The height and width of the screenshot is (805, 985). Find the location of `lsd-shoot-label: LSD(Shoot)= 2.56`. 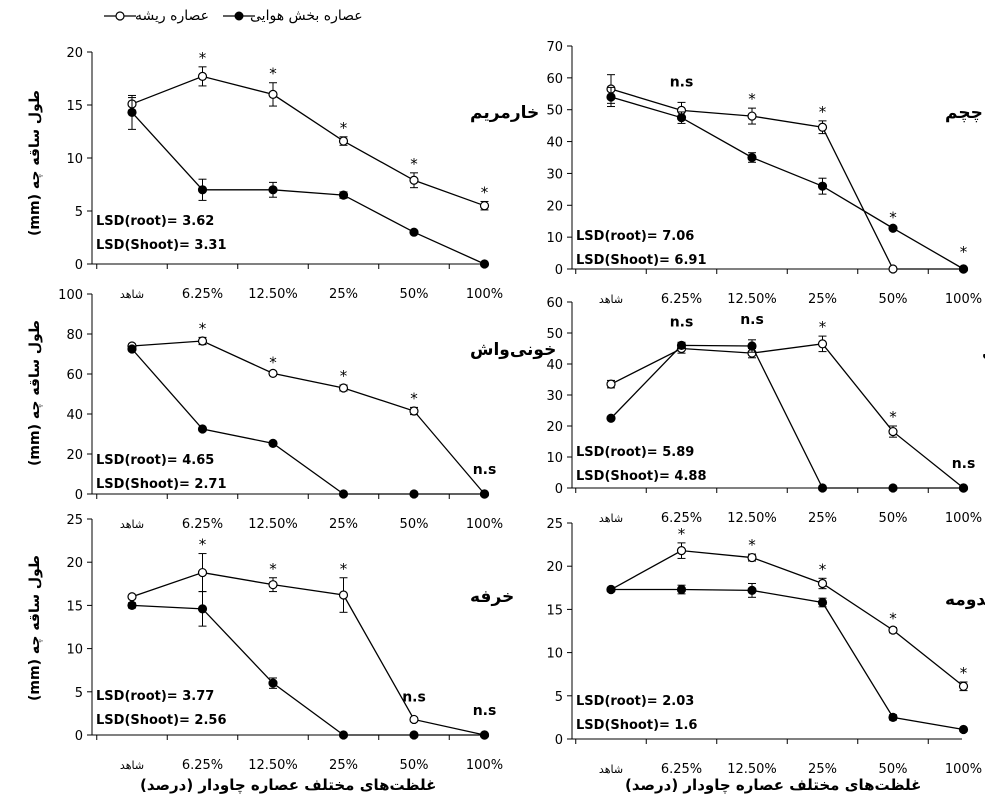

lsd-shoot-label: LSD(Shoot)= 2.56 is located at coordinates (161, 720).